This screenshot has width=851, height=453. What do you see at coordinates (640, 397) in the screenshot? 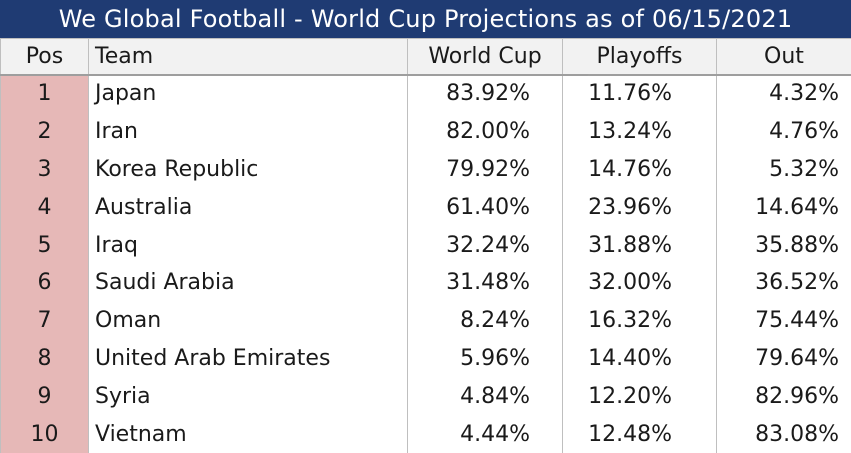
I see `playoffs-cell: 12.20%` at bounding box center [640, 397].